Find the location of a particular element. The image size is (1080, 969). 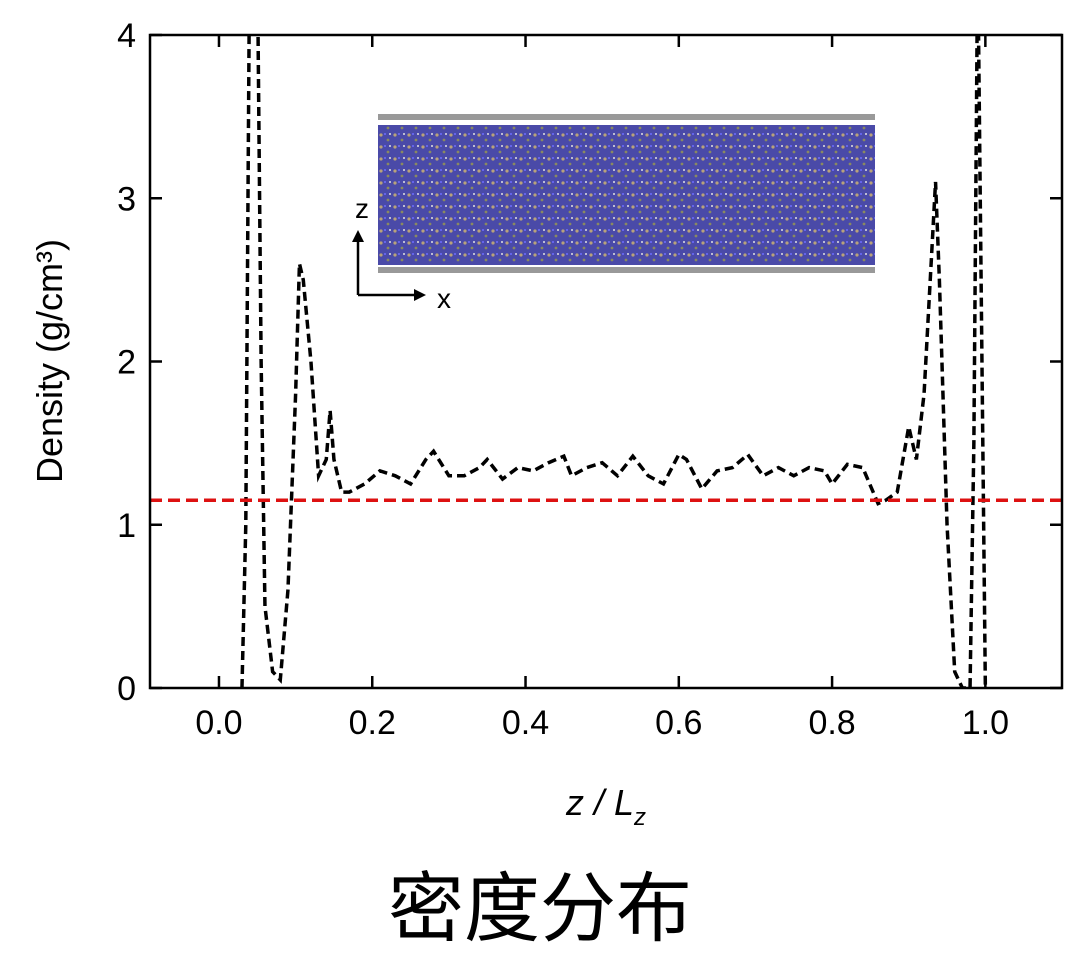

x-tick-label: 0.2 is located at coordinates (372, 723).